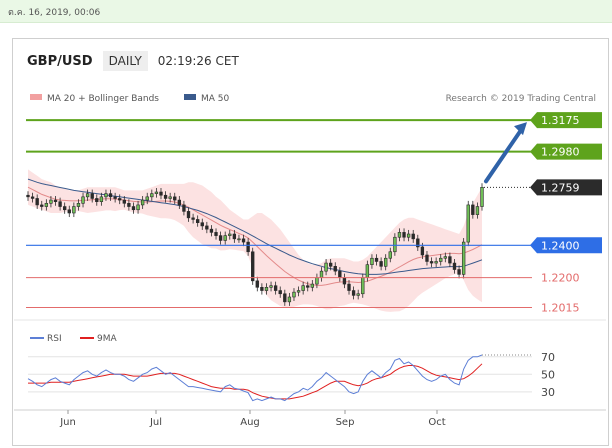  What do you see at coordinates (436, 422) in the screenshot?
I see `x-tick-label: Oct` at bounding box center [436, 422].